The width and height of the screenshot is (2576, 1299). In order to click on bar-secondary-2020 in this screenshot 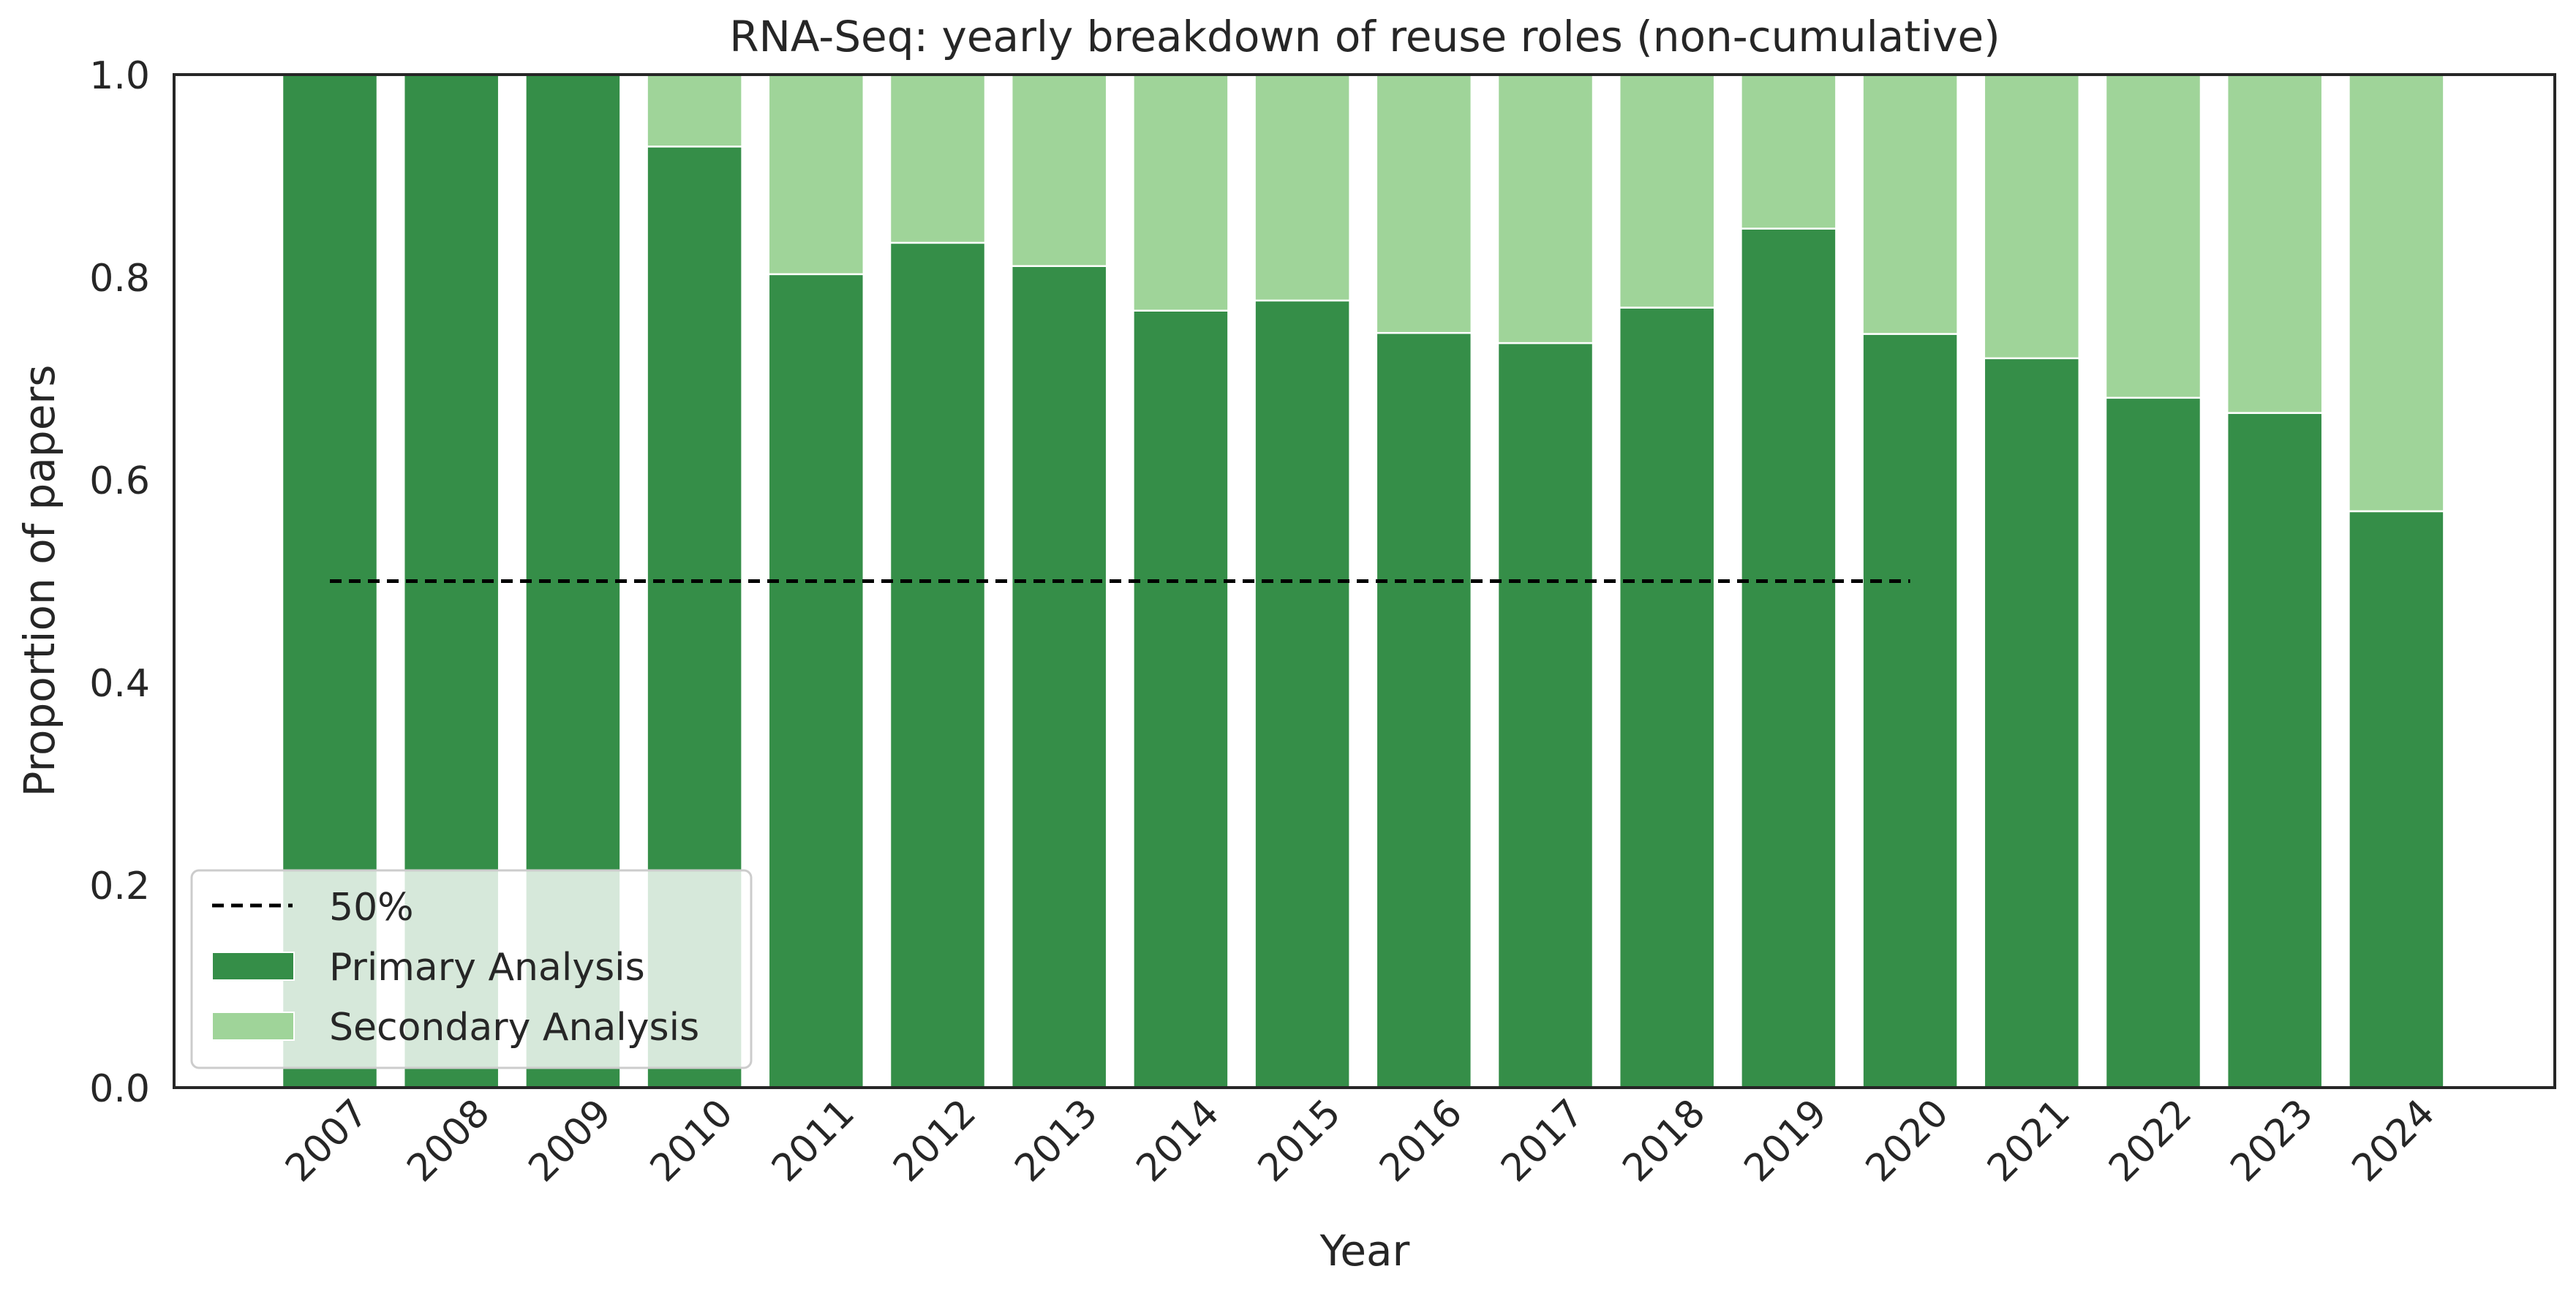, I will do `click(1910, 204)`.